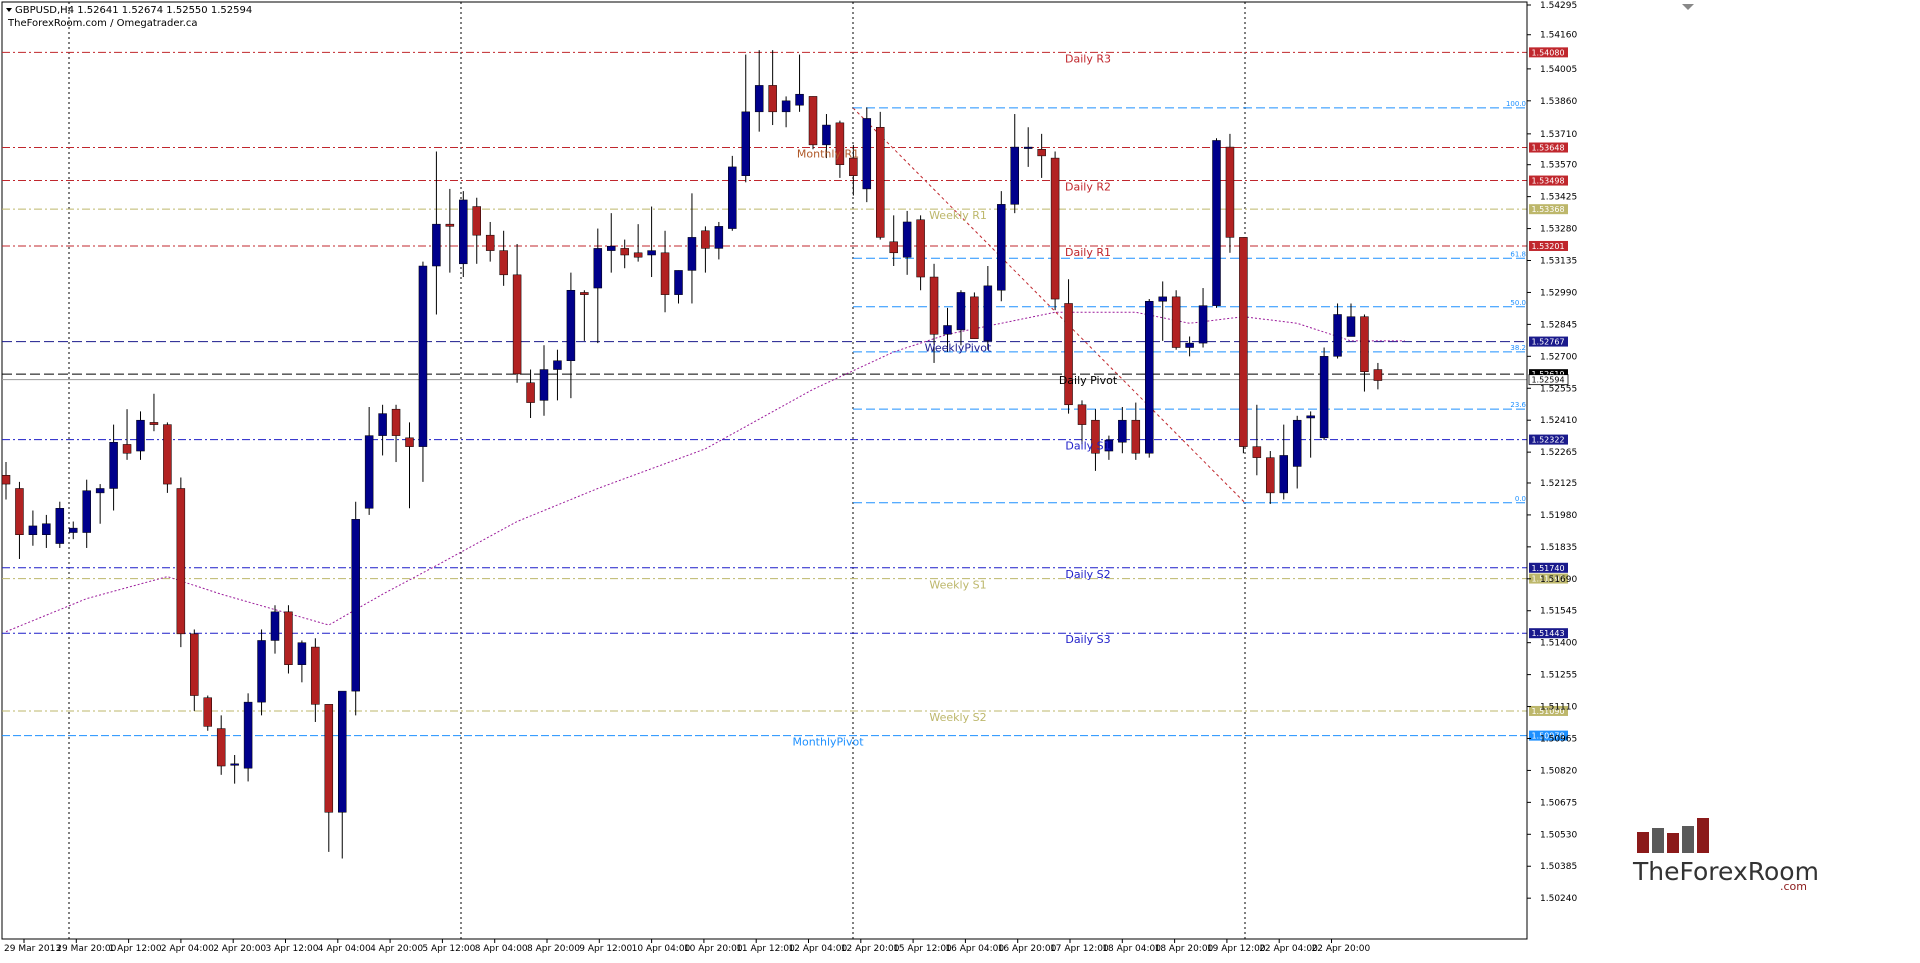  Describe the element at coordinates (1558, 612) in the screenshot. I see `y-tick-label: 1.51545` at that location.